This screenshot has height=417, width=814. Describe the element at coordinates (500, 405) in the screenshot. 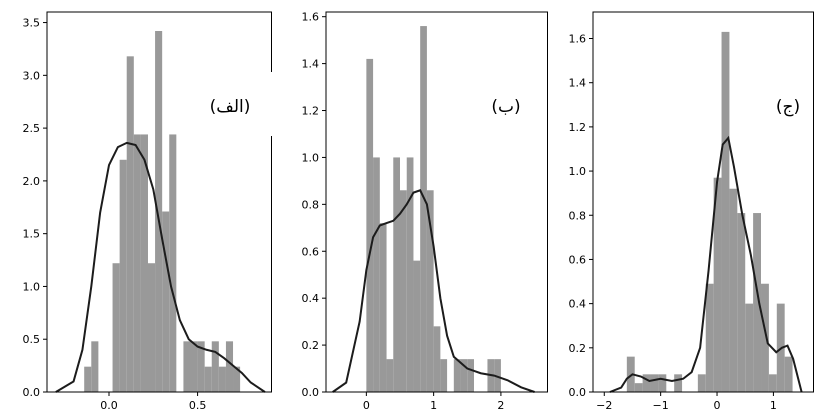

I see `x-tick-label: 2` at that location.